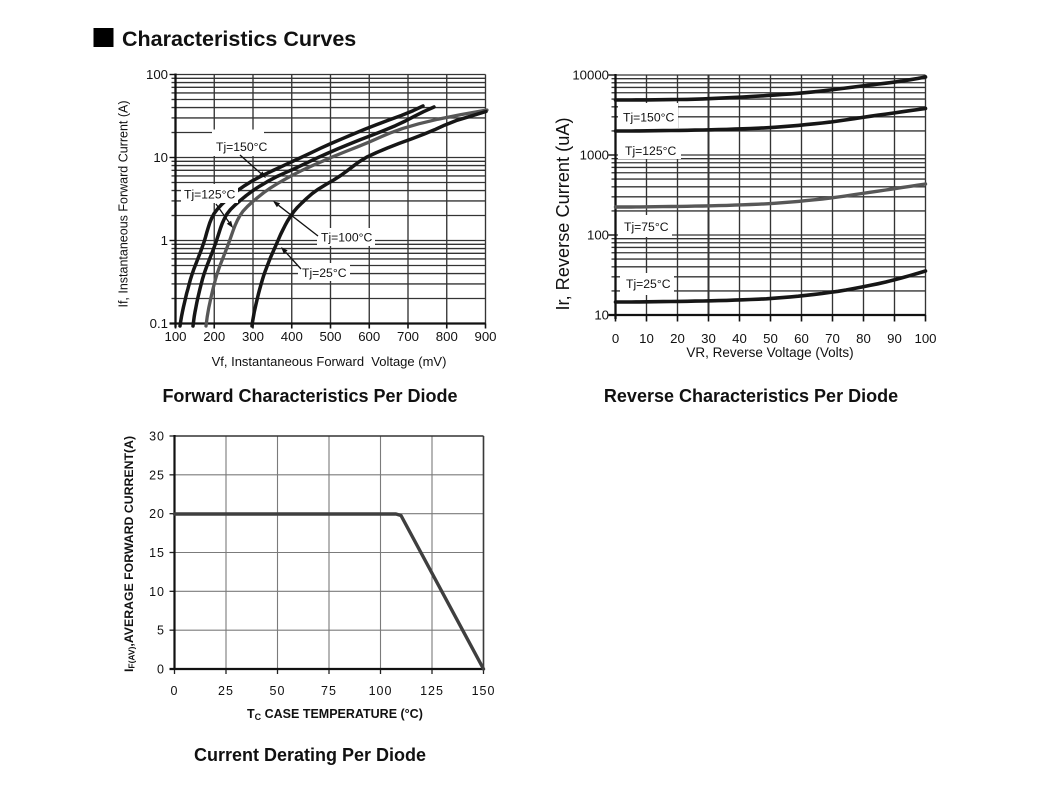 The width and height of the screenshot is (1059, 792). I want to click on svg-text: VR, Reverse Voltage (Volts), so click(769, 352).